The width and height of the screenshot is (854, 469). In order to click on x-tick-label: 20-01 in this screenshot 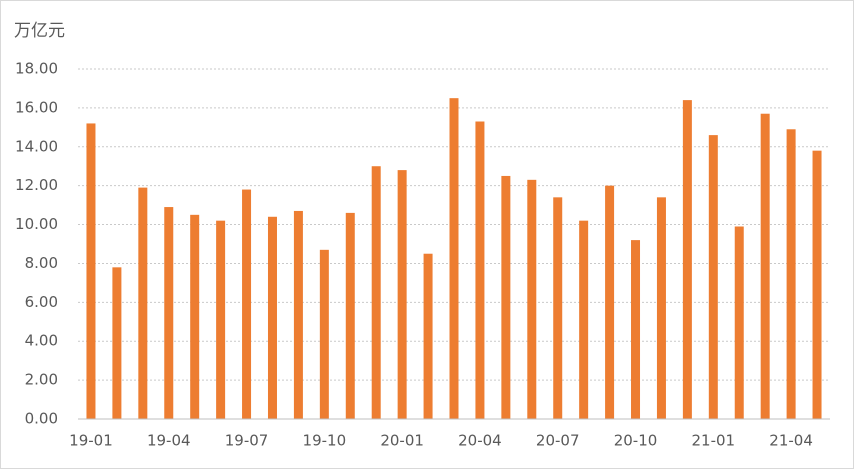, I will do `click(402, 441)`.